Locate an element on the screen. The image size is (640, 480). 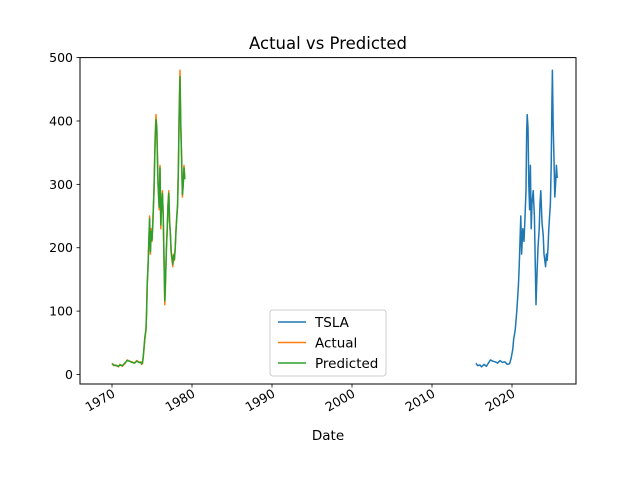
y-tick-label: 400 is located at coordinates (61, 120).